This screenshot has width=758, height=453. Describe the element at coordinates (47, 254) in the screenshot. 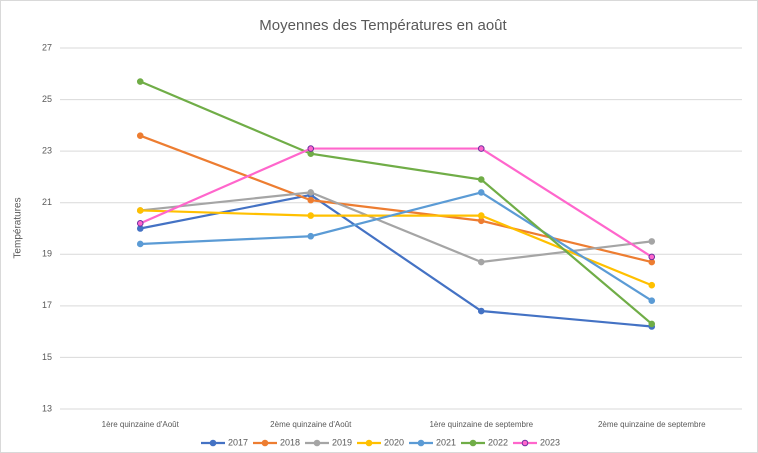

I see `y-tick-label: 19` at that location.